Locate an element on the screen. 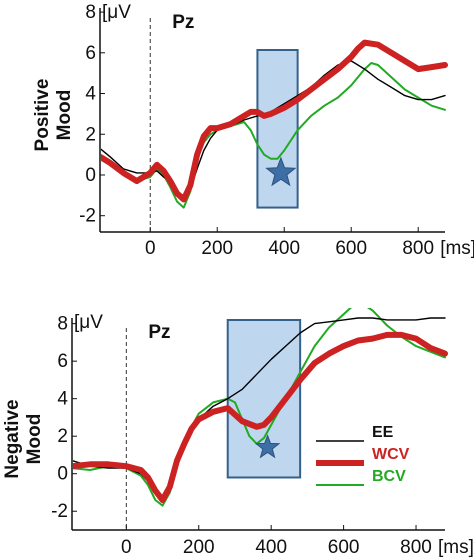  legend-label-ee: EE is located at coordinates (383, 432).